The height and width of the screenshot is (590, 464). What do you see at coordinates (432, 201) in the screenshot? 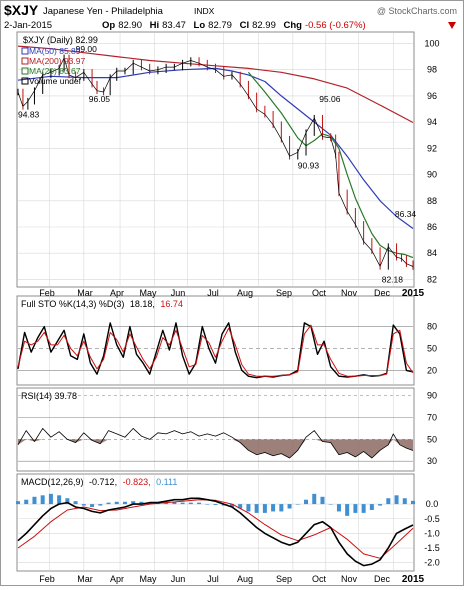
I see `price-tick-label: 88` at bounding box center [432, 201].